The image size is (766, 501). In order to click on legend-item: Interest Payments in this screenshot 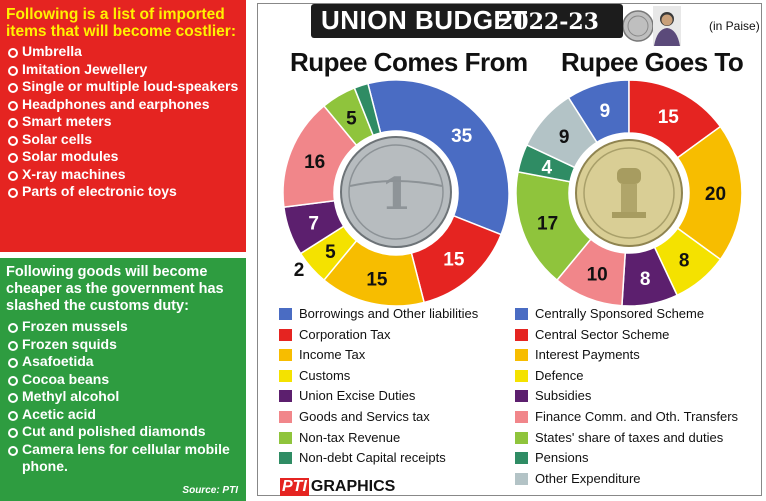, I will do `click(626, 355)`.